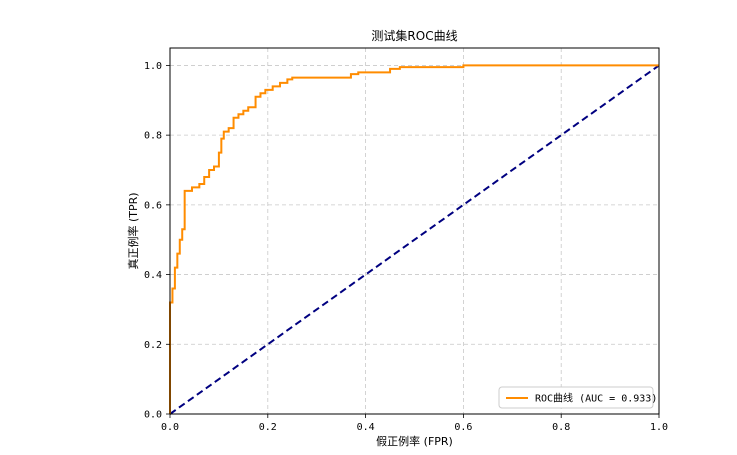 The width and height of the screenshot is (737, 455). I want to click on x-tick-label: 0.0, so click(170, 427).